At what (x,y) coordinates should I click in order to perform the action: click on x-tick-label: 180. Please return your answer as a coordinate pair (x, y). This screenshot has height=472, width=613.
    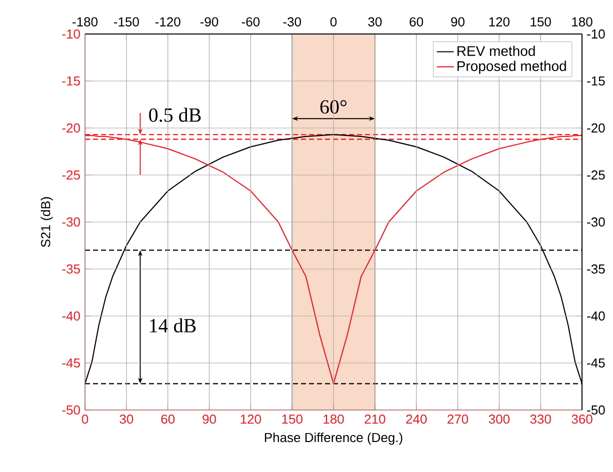
    Looking at the image, I should click on (334, 419).